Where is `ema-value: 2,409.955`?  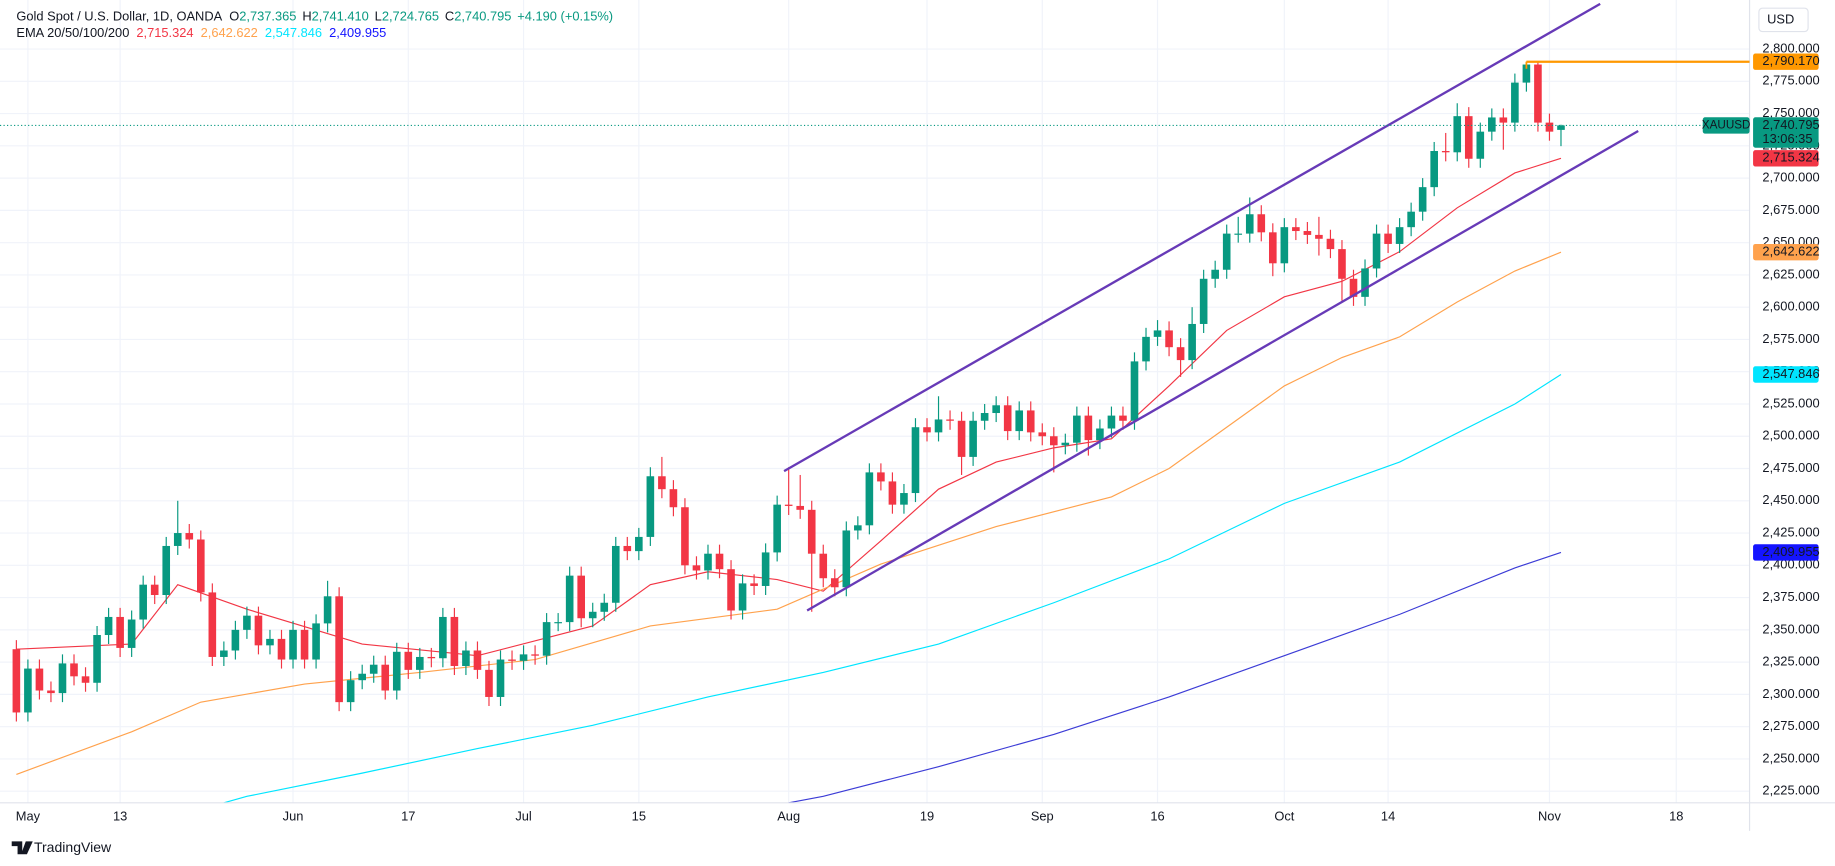
ema-value: 2,409.955 is located at coordinates (357, 32).